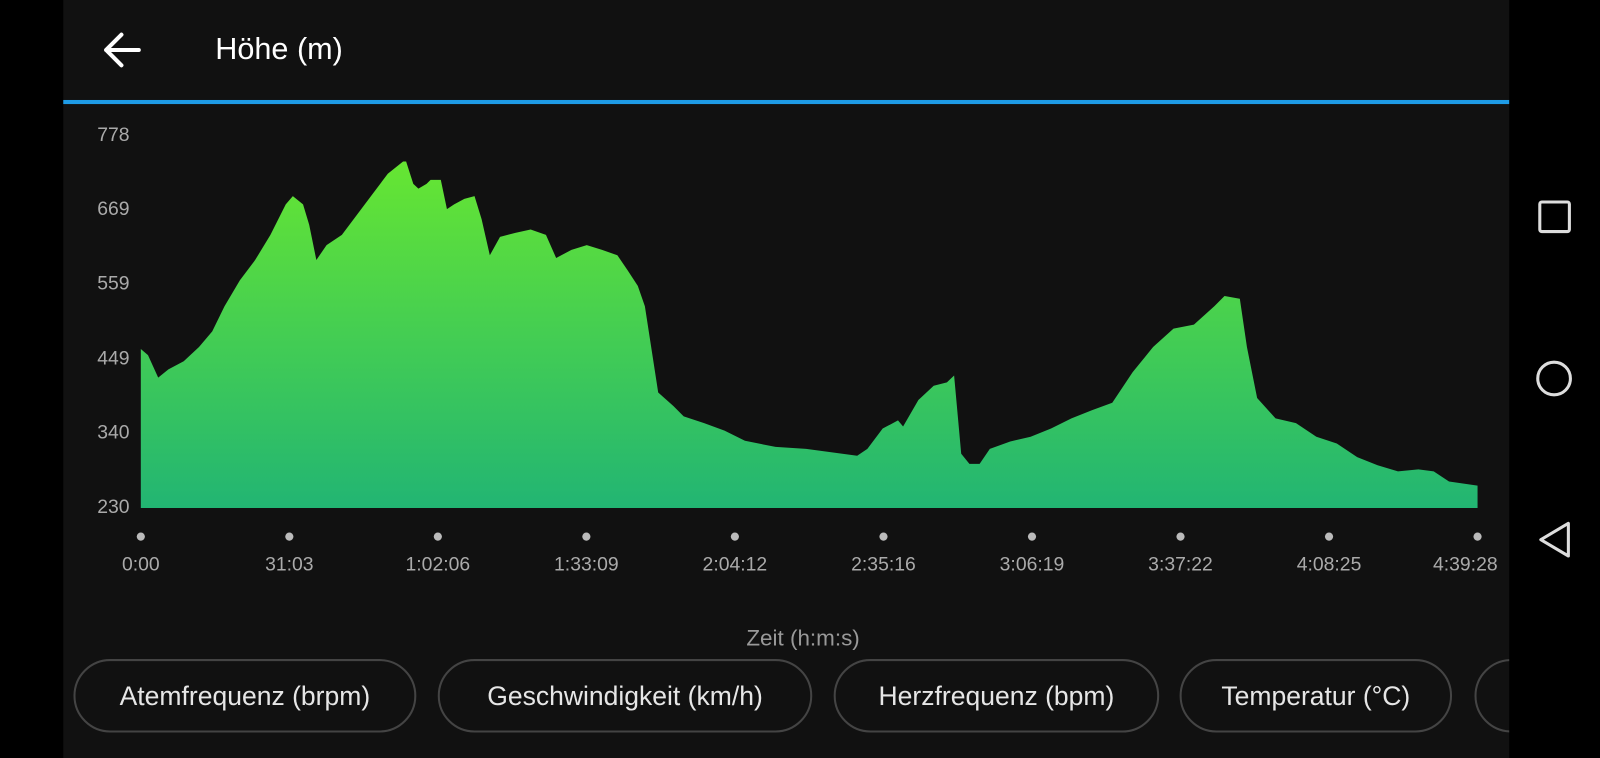  I want to click on button-label: Herzfrequenz (bpm), so click(997, 696).